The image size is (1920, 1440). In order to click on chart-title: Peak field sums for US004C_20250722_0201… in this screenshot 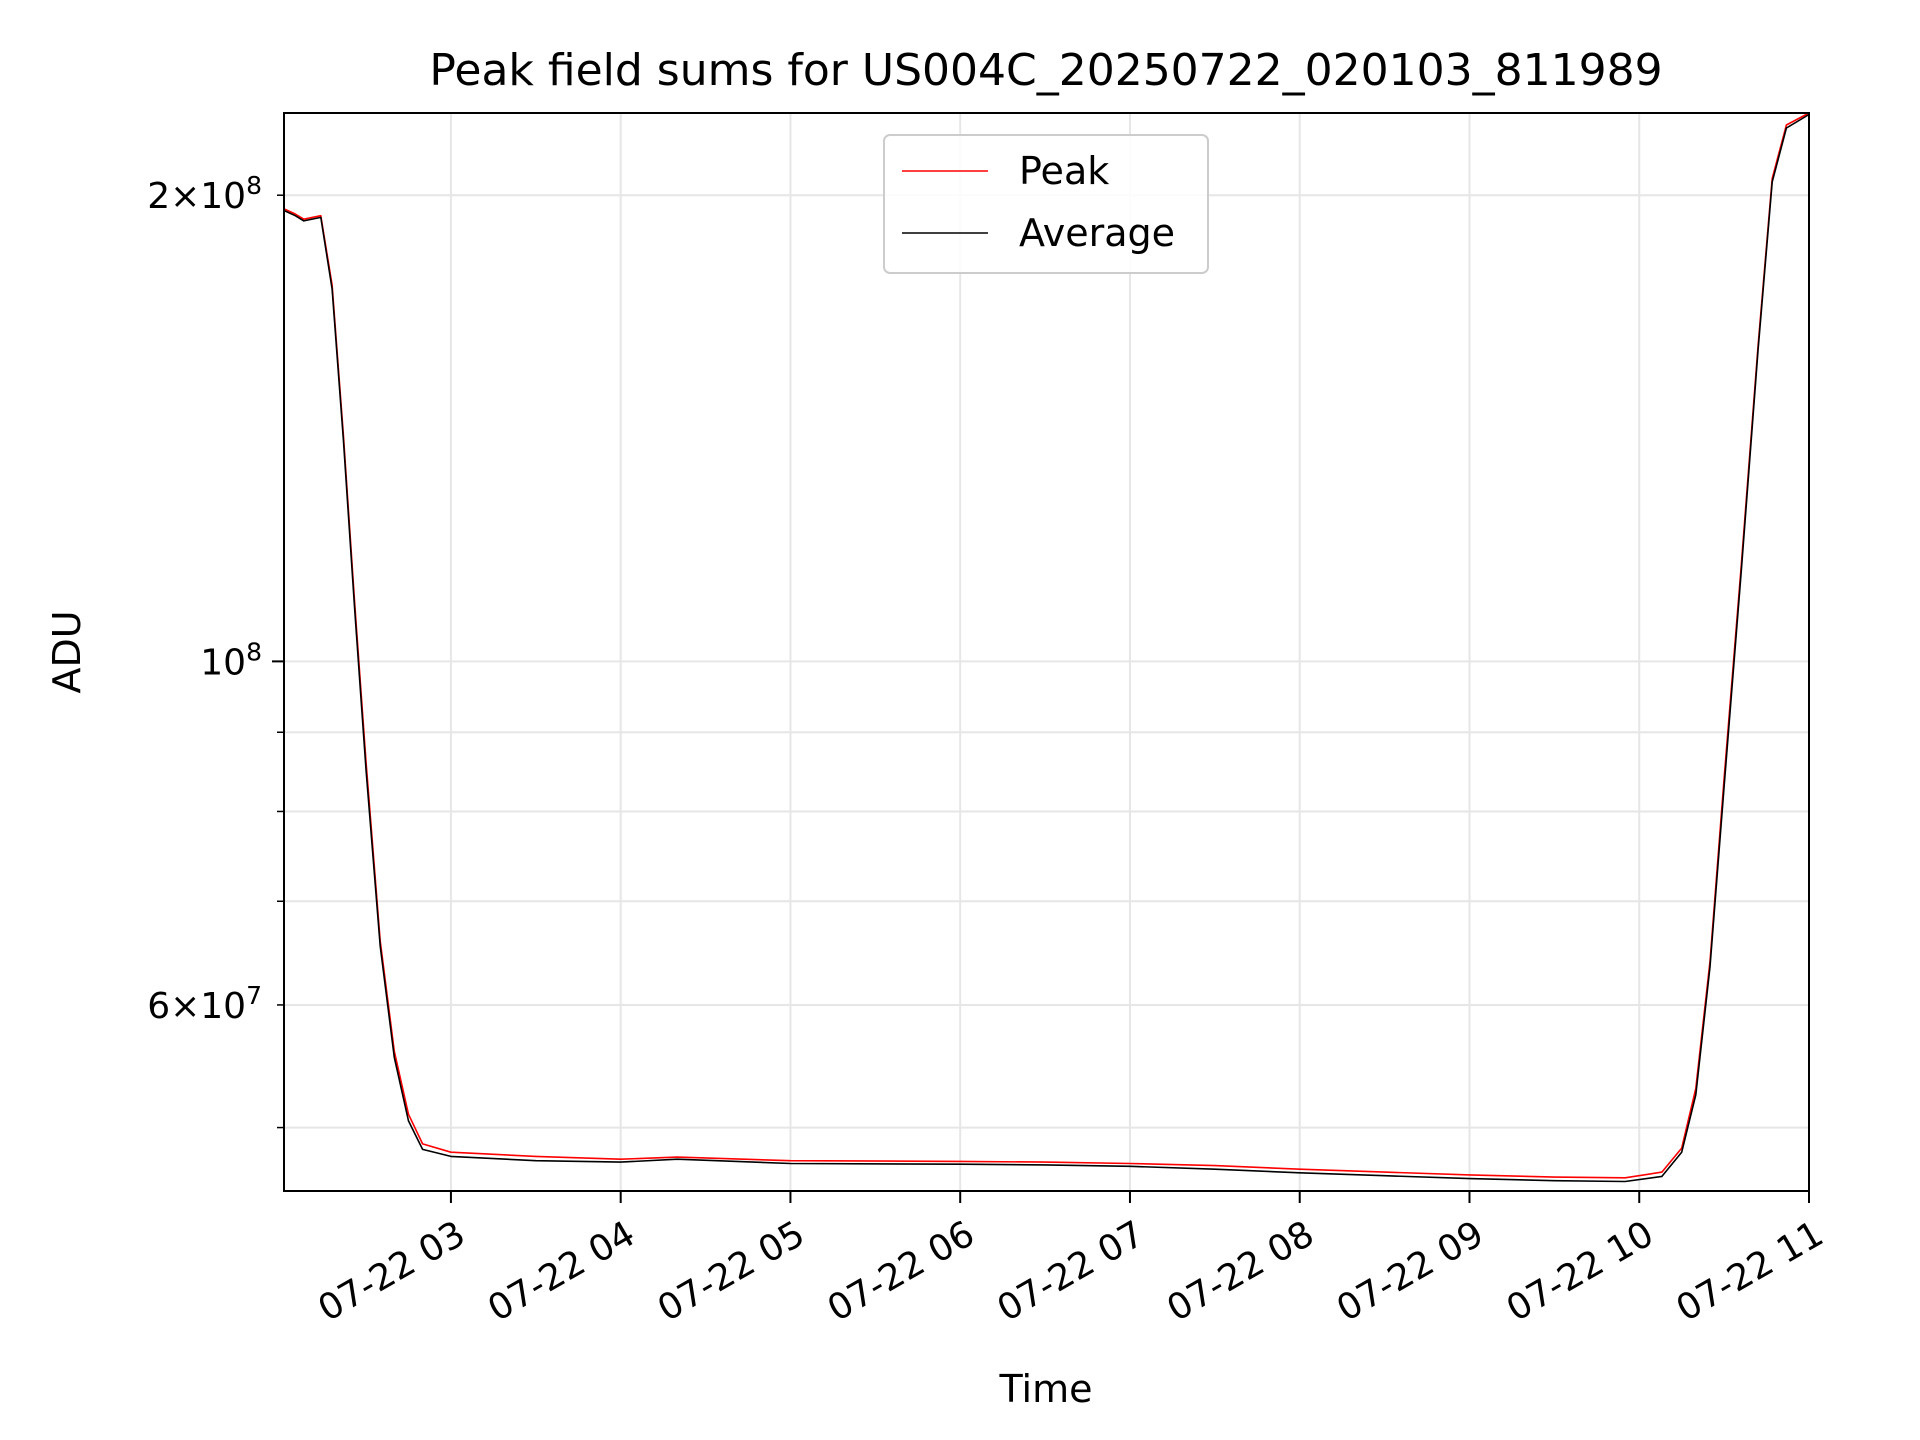, I will do `click(1045, 70)`.